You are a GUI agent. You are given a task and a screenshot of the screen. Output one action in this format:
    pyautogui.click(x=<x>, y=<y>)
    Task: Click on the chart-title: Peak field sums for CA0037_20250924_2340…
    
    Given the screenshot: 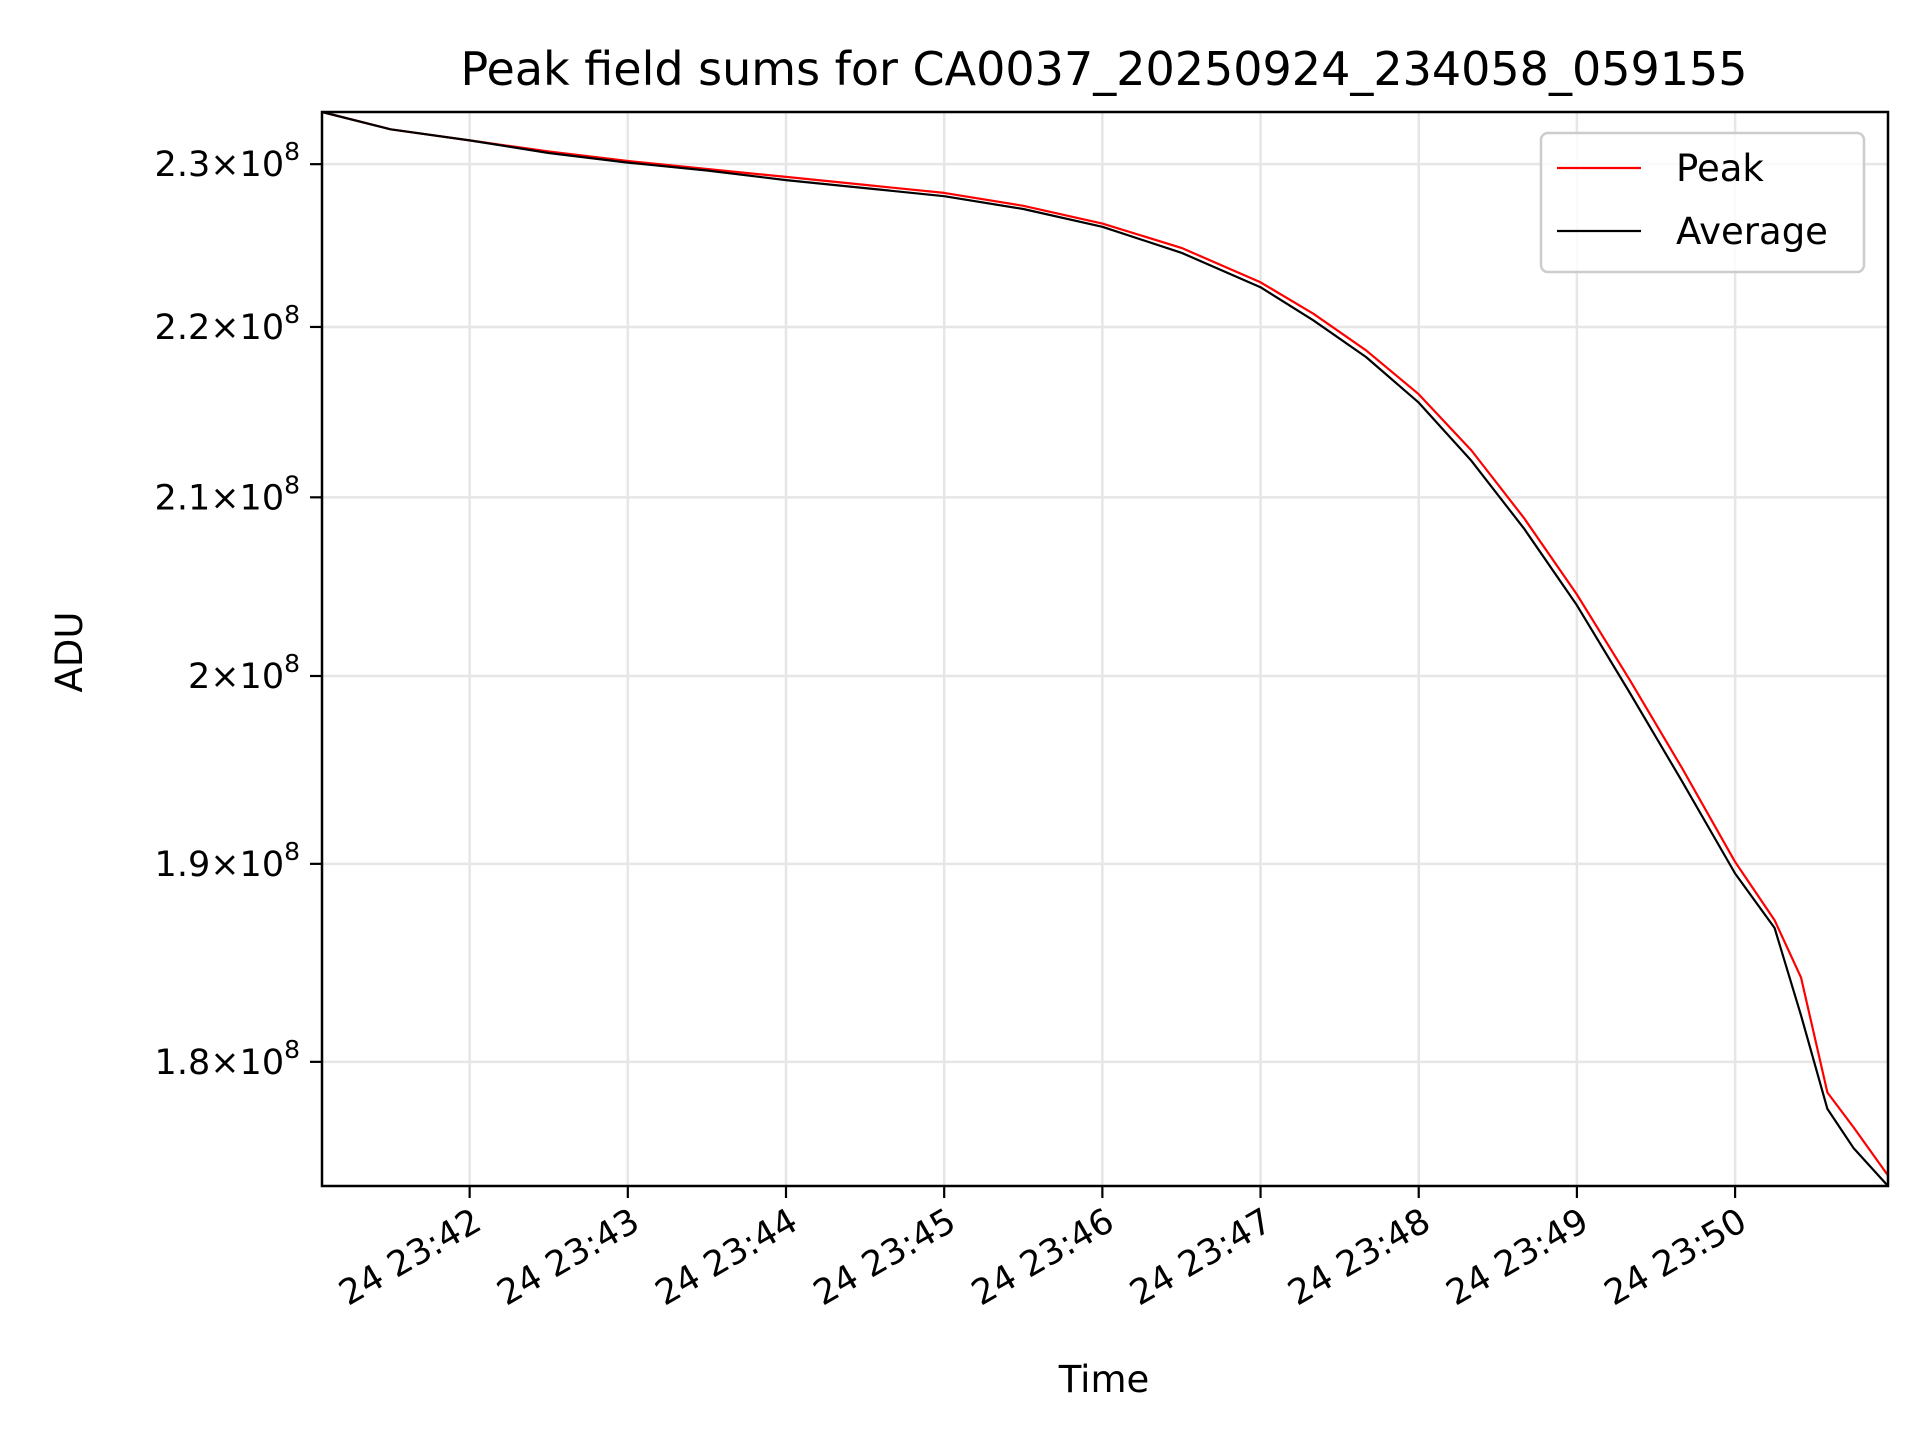 What is the action you would take?
    pyautogui.click(x=1103, y=69)
    